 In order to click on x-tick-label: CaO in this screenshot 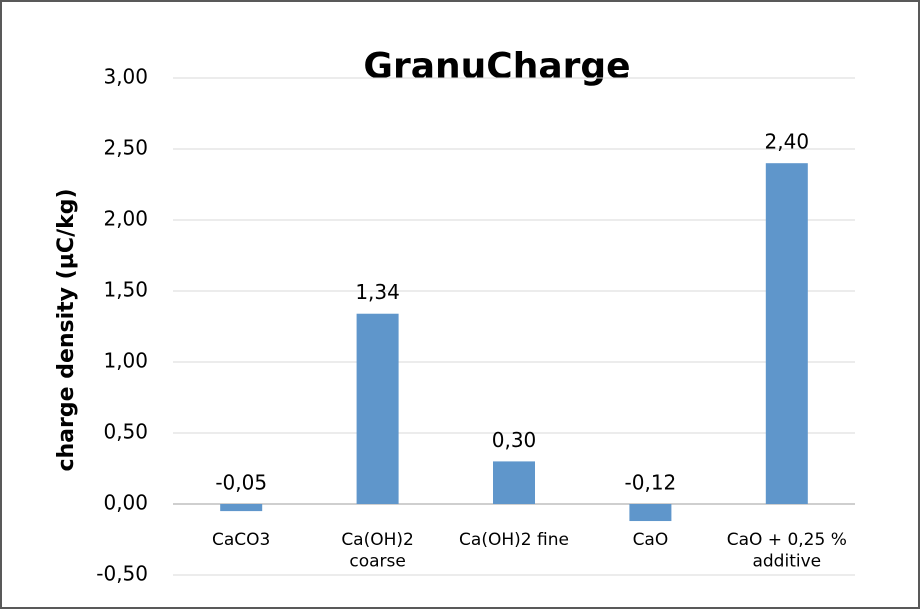, I will do `click(651, 540)`.